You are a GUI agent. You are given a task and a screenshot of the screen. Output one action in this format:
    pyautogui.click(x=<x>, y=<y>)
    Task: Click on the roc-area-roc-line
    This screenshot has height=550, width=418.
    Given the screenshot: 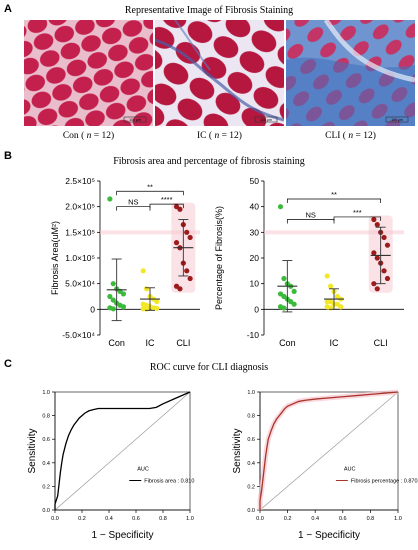 What is the action you would take?
    pyautogui.click(x=122, y=450)
    